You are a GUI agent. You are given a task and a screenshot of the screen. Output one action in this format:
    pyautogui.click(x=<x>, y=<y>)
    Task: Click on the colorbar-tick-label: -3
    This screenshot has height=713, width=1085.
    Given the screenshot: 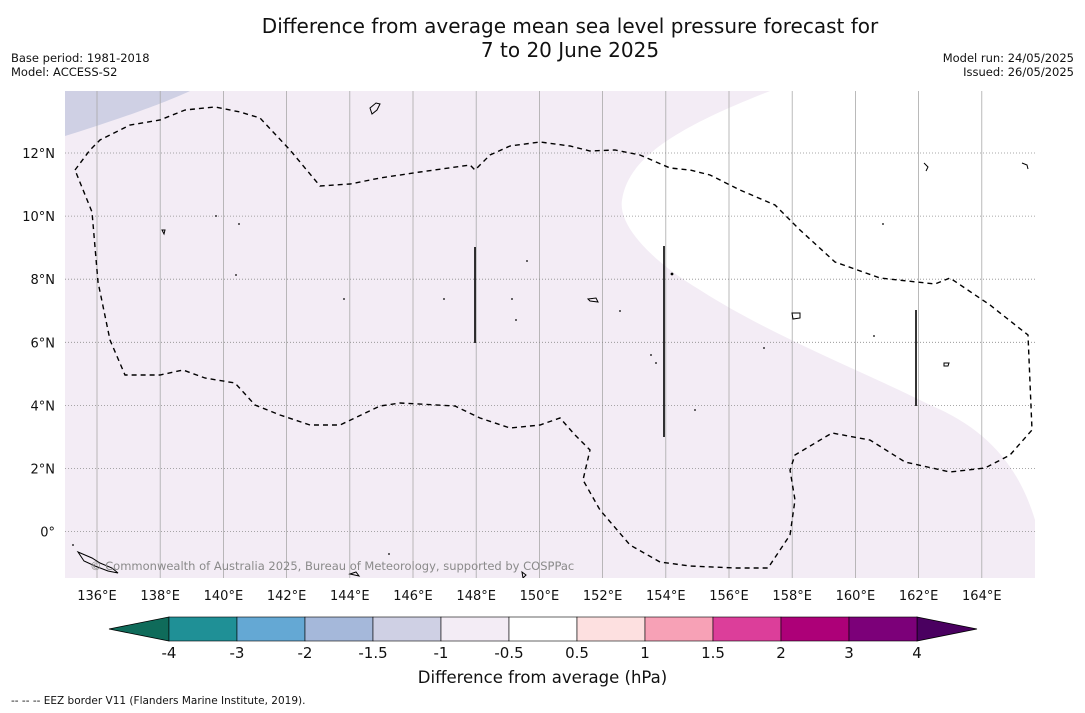 What is the action you would take?
    pyautogui.click(x=237, y=653)
    